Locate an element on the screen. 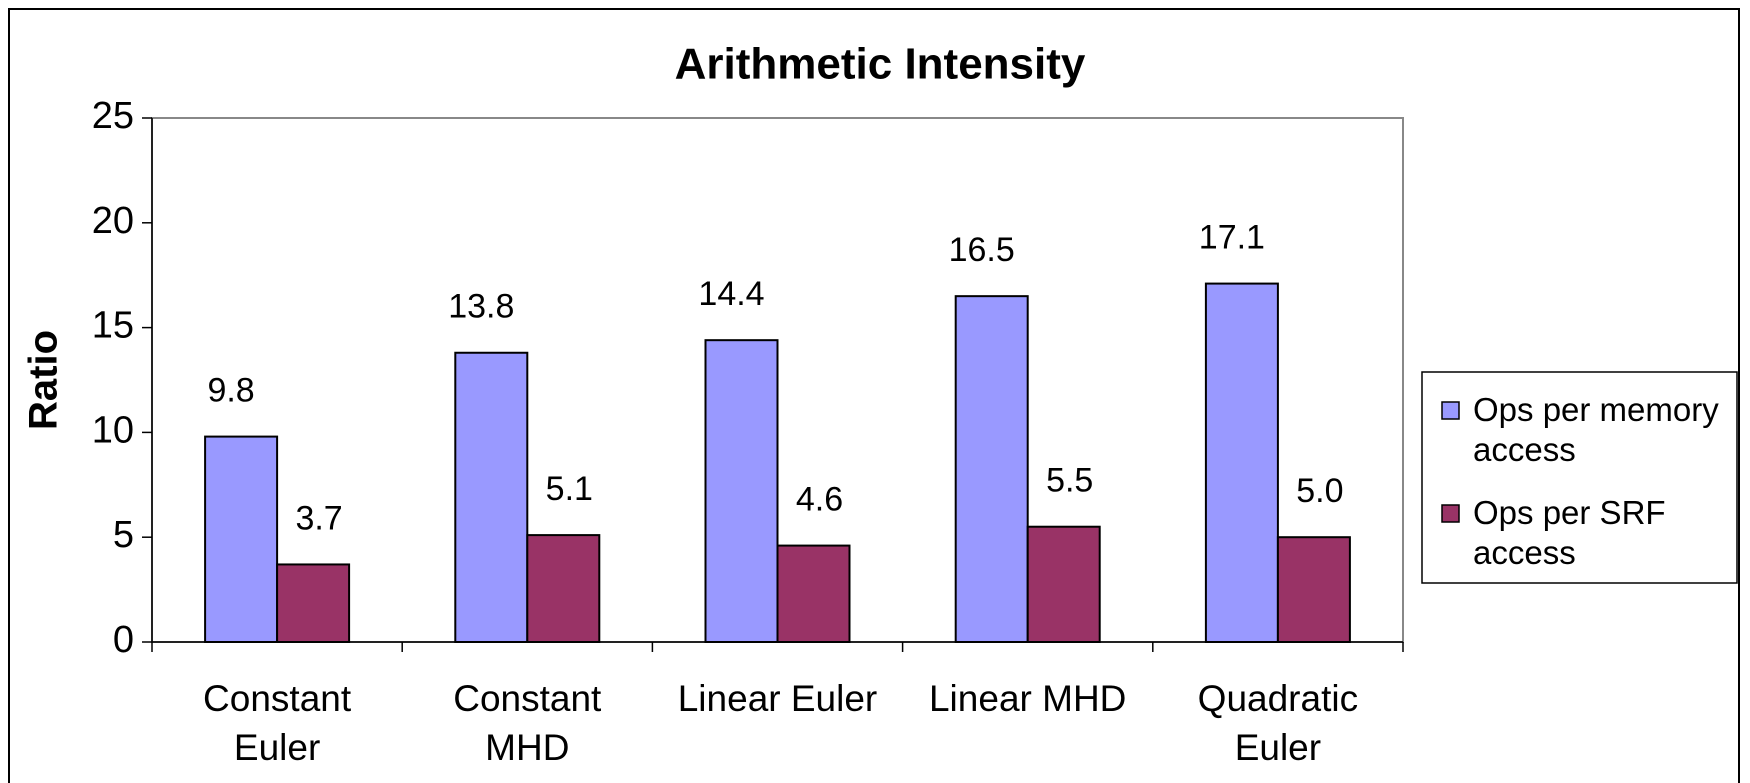 This screenshot has height=783, width=1750. y-tick-label: 0 is located at coordinates (123, 640).